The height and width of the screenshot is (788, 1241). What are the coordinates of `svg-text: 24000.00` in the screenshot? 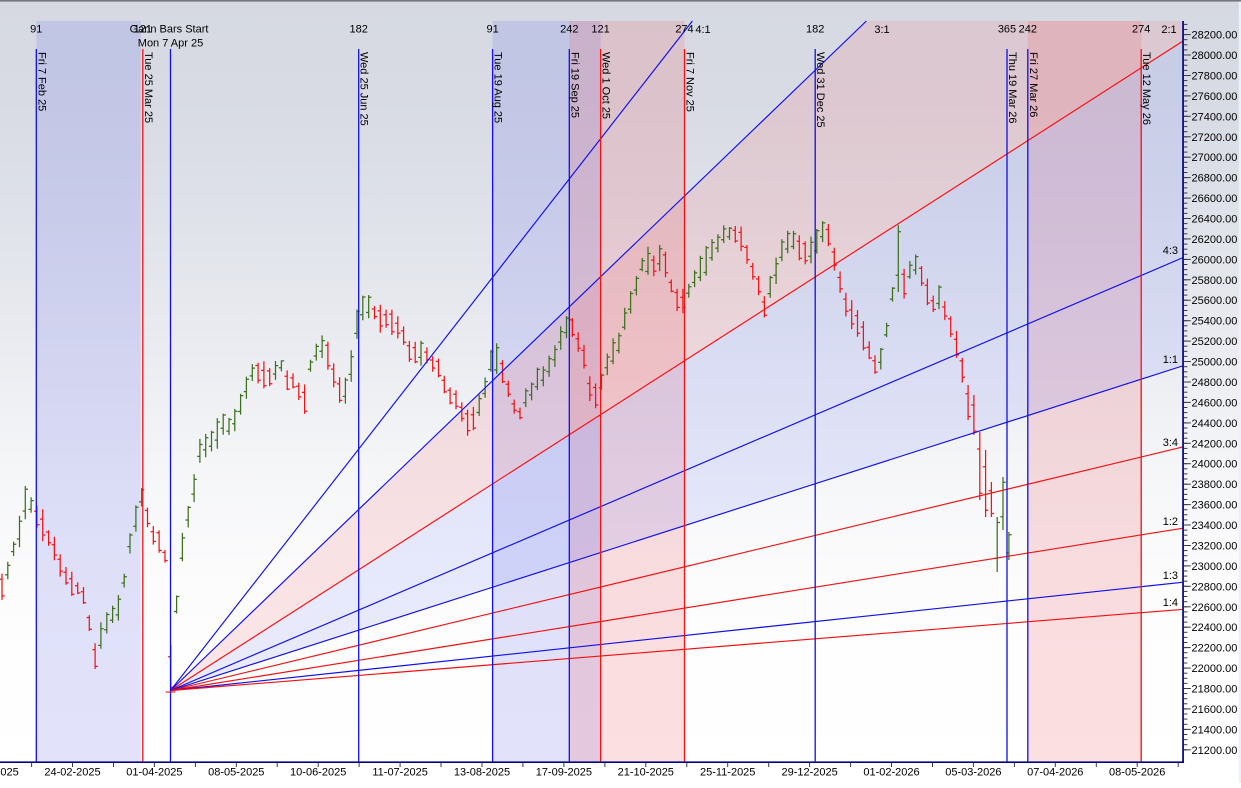 It's located at (1215, 465).